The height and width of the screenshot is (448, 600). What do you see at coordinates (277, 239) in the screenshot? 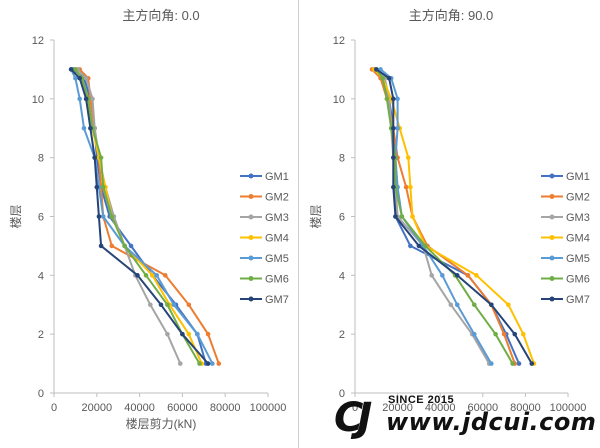
I see `chart1-legend-label: GM4` at bounding box center [277, 239].